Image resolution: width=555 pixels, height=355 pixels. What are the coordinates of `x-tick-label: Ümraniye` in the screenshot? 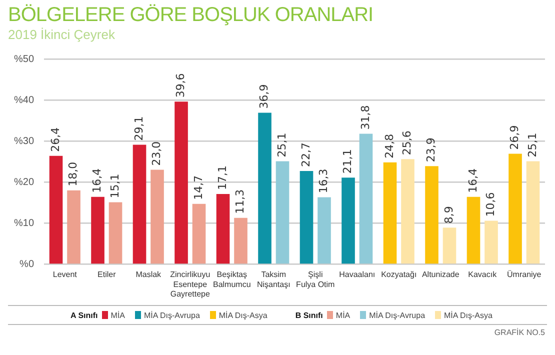 It's located at (524, 275).